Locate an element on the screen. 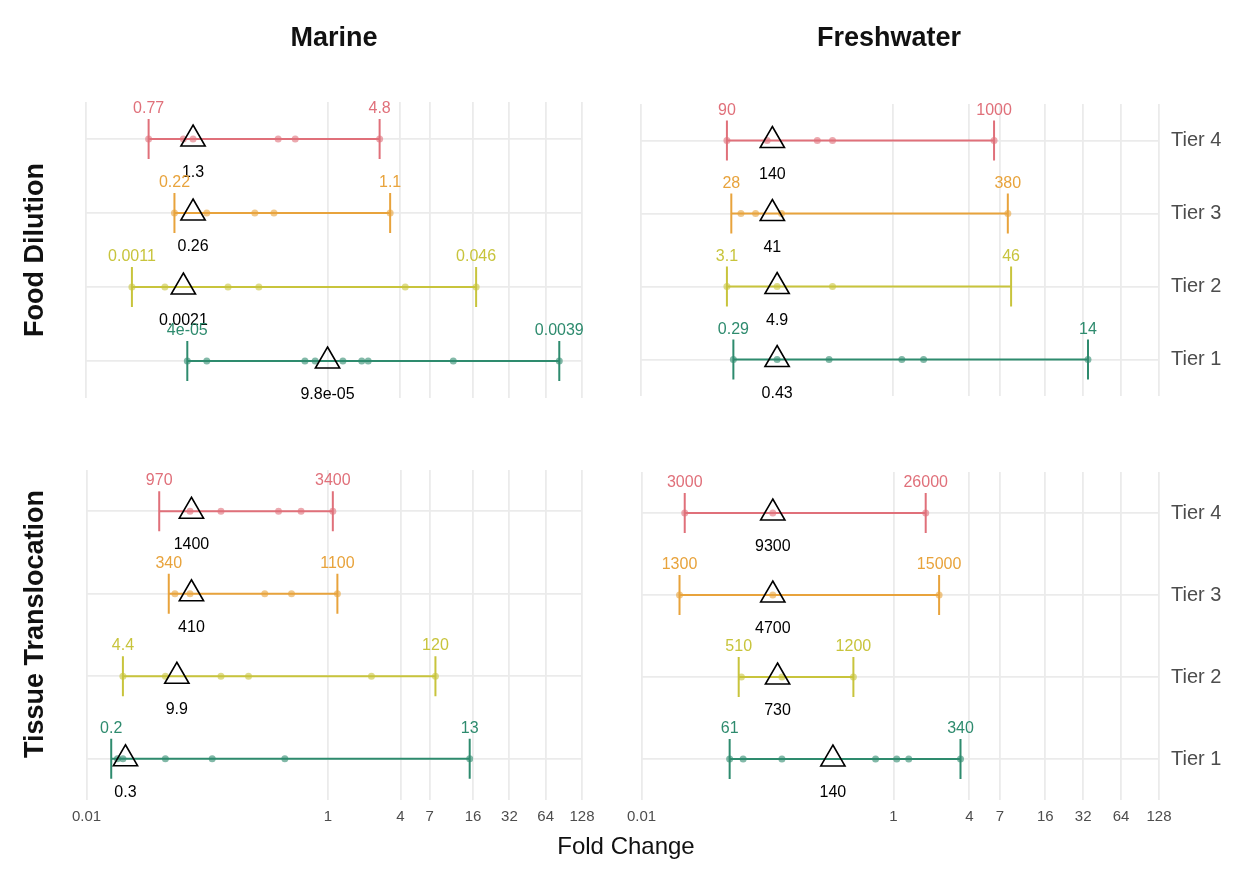 Image resolution: width=1236 pixels, height=882 pixels. annotation: 3.1 is located at coordinates (727, 255).